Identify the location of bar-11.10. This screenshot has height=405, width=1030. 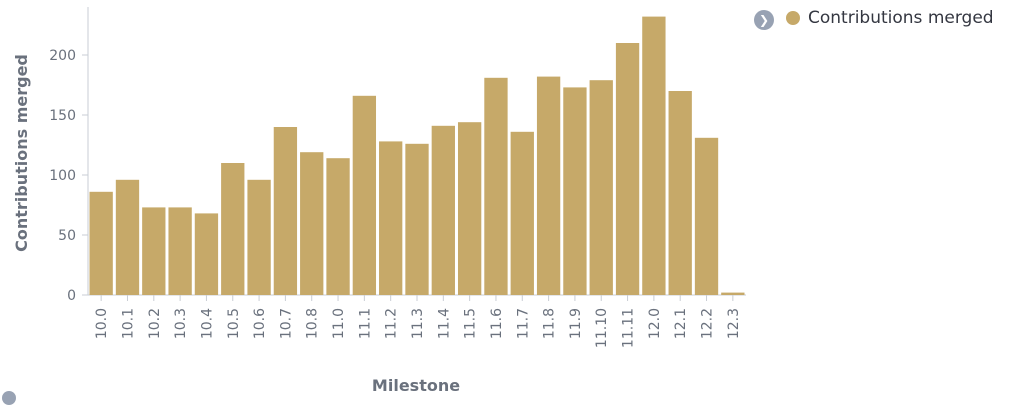
(601, 187).